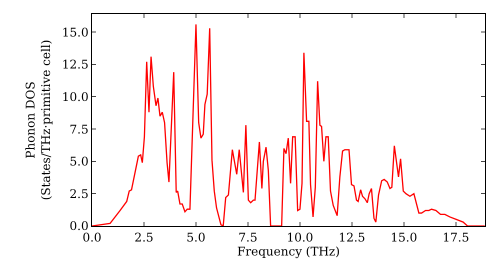  What do you see at coordinates (39, 120) in the screenshot?
I see `y-axis-title: Phonon DOS (States/THz·primitive cell)` at bounding box center [39, 120].